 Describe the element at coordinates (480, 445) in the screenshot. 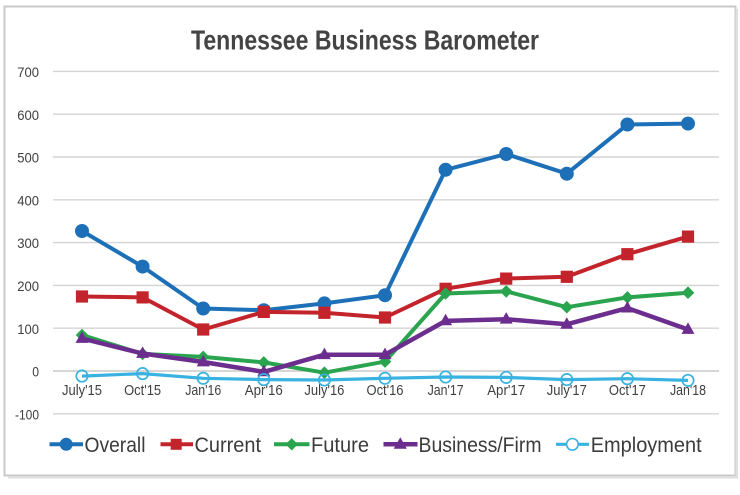

I see `svg-text: Business/Firm` at that location.